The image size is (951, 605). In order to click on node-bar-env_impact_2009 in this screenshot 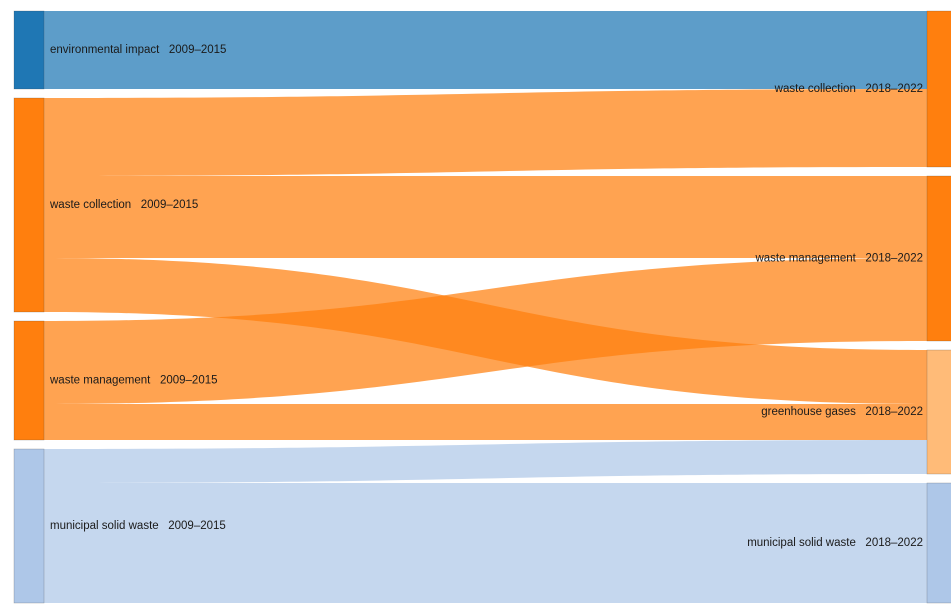, I will do `click(29, 50)`.